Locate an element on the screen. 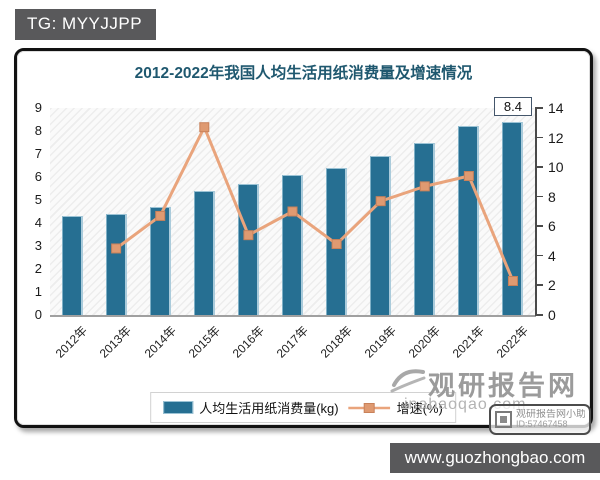  legend-line-label: 增速(%) is located at coordinates (419, 408).